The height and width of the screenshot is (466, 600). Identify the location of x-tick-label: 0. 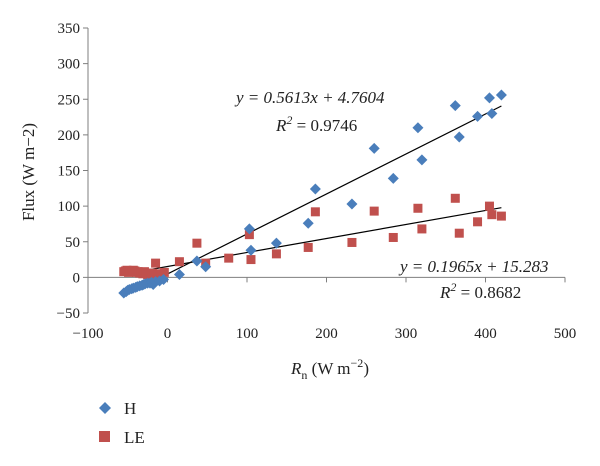
(168, 334).